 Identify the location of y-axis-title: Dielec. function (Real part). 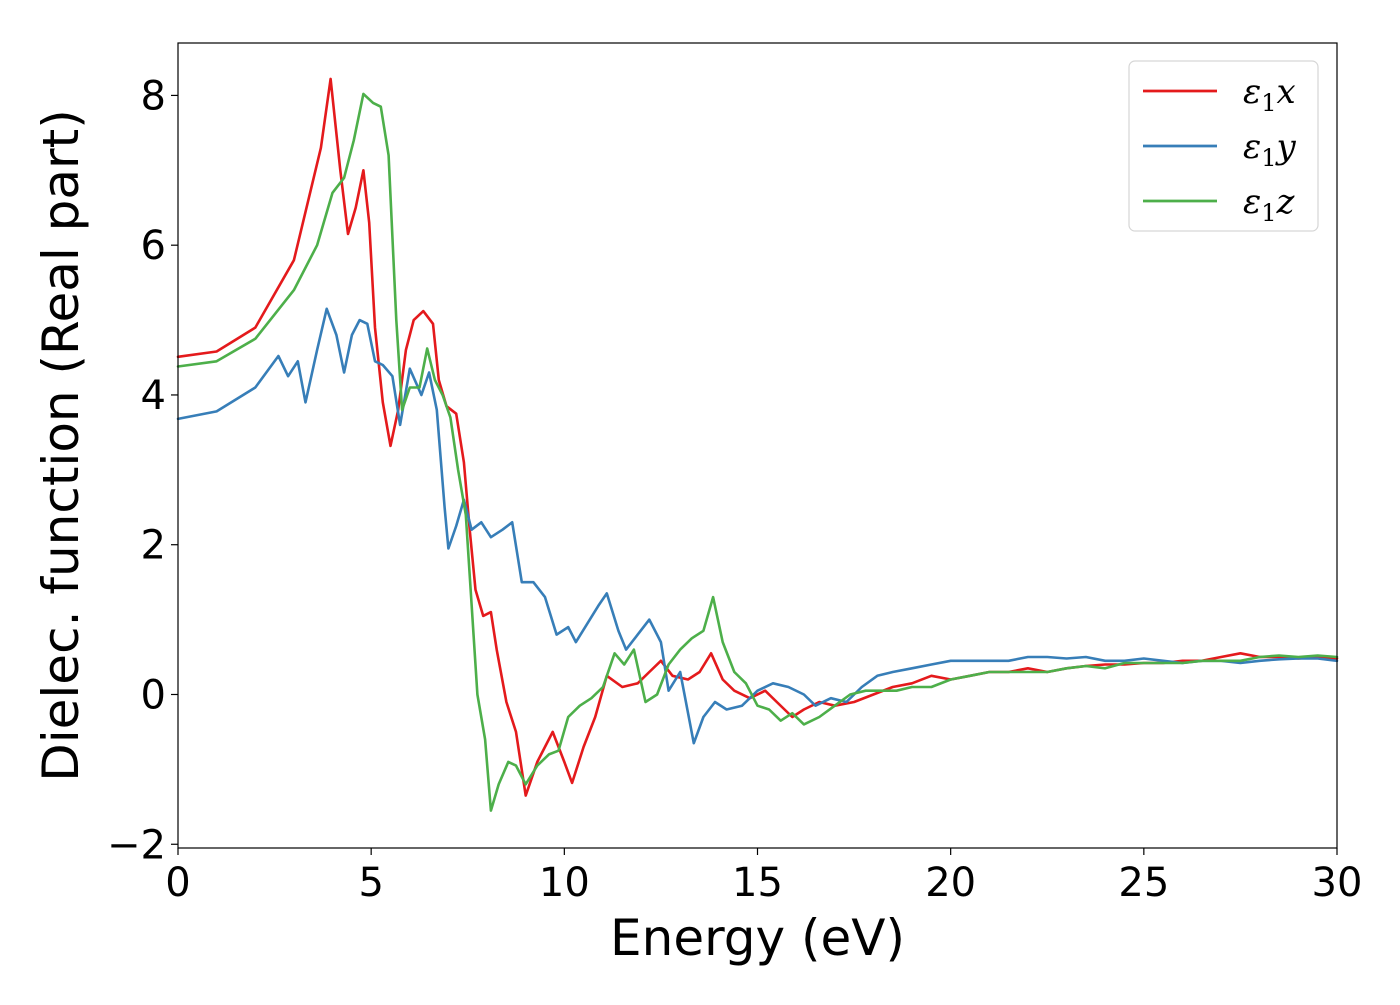
(61, 445).